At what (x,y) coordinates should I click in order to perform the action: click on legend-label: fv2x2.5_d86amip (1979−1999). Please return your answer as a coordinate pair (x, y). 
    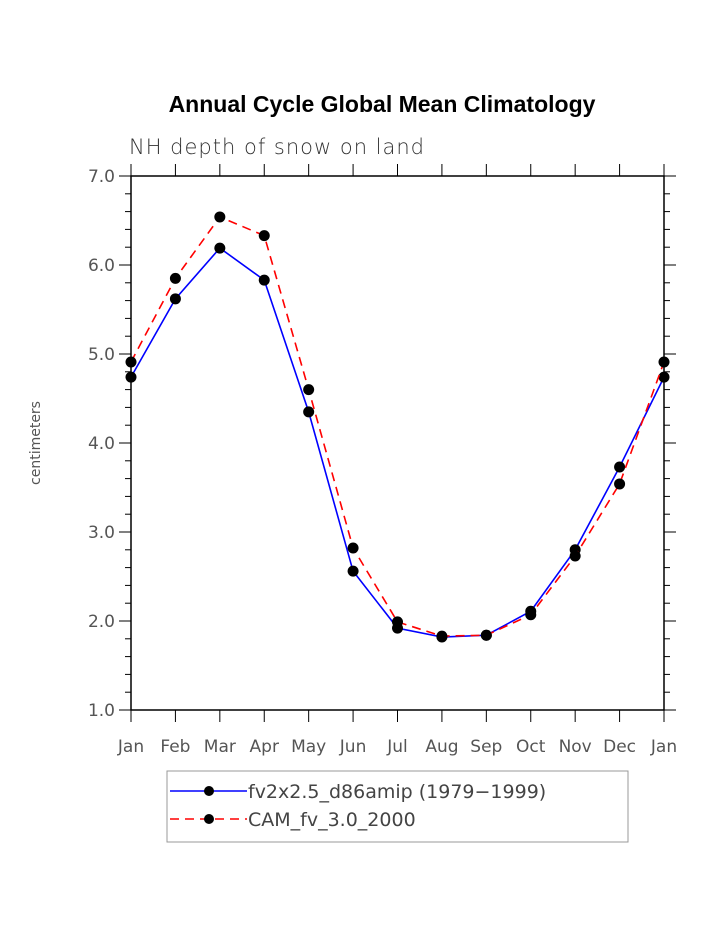
    Looking at the image, I should click on (397, 792).